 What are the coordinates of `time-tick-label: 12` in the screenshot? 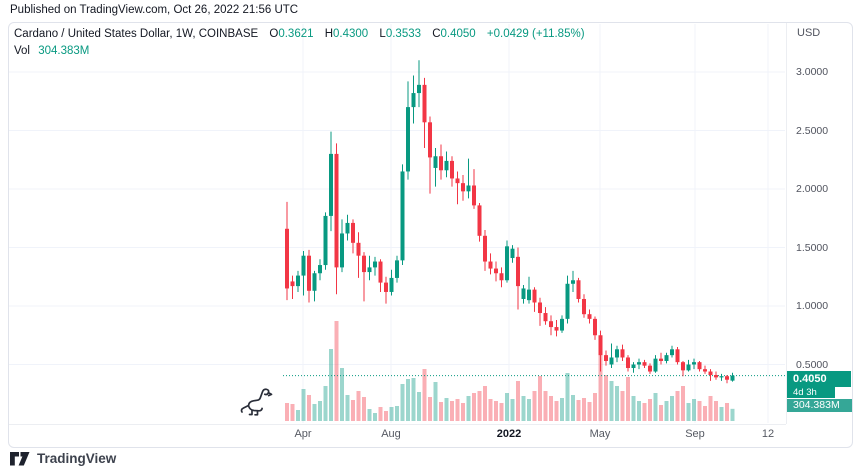 It's located at (768, 434).